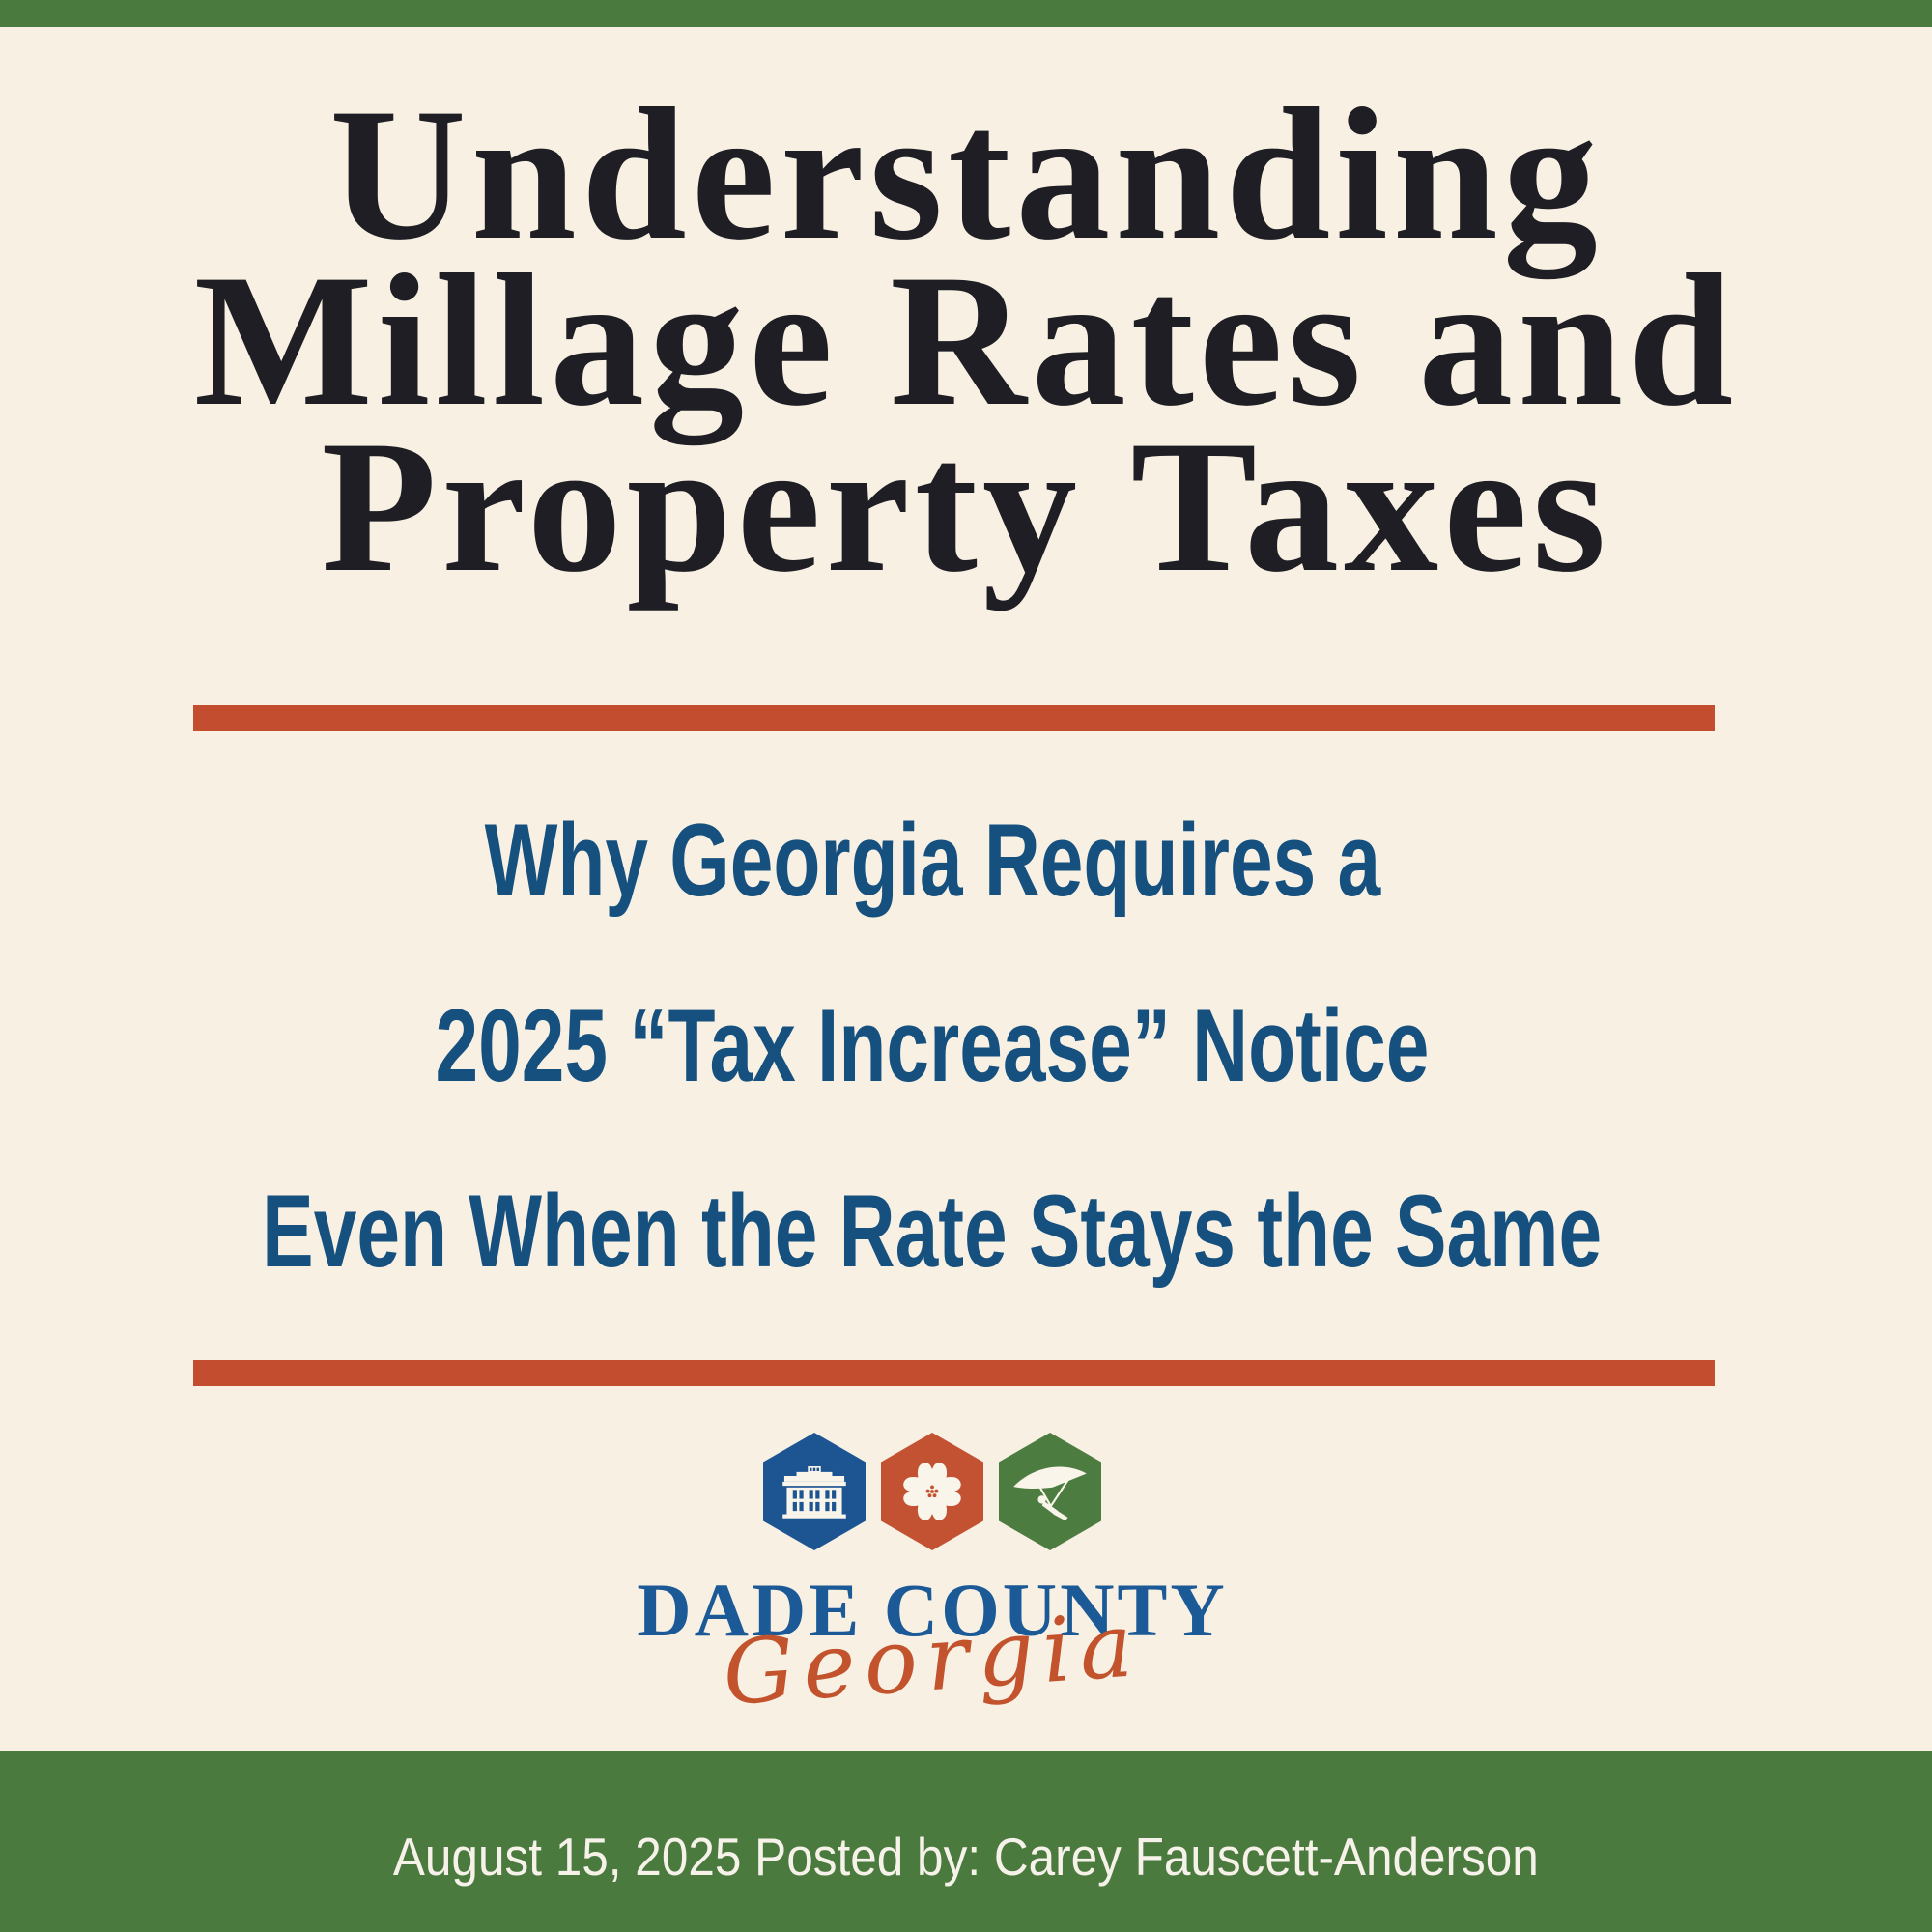 This screenshot has width=1932, height=1932. I want to click on hang-glider-icon, so click(1050, 1493).